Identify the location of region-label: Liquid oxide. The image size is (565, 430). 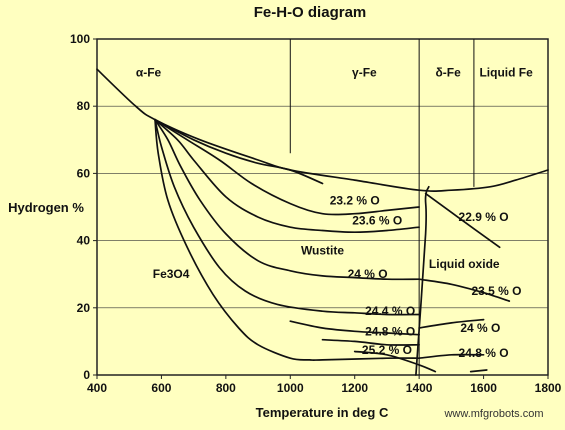
(464, 264).